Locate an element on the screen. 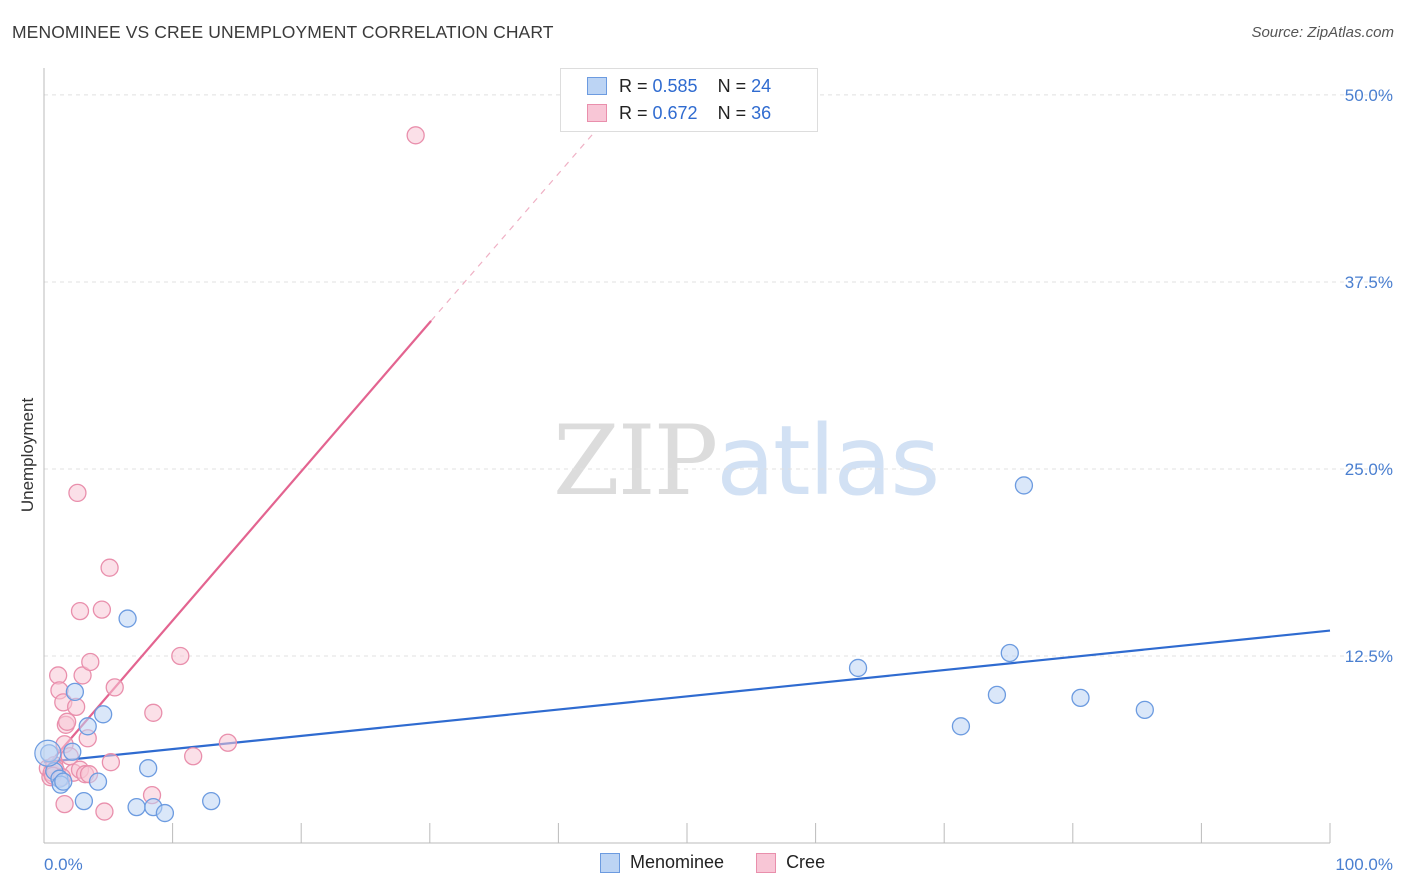  cree-n-value: 36 is located at coordinates (761, 112).